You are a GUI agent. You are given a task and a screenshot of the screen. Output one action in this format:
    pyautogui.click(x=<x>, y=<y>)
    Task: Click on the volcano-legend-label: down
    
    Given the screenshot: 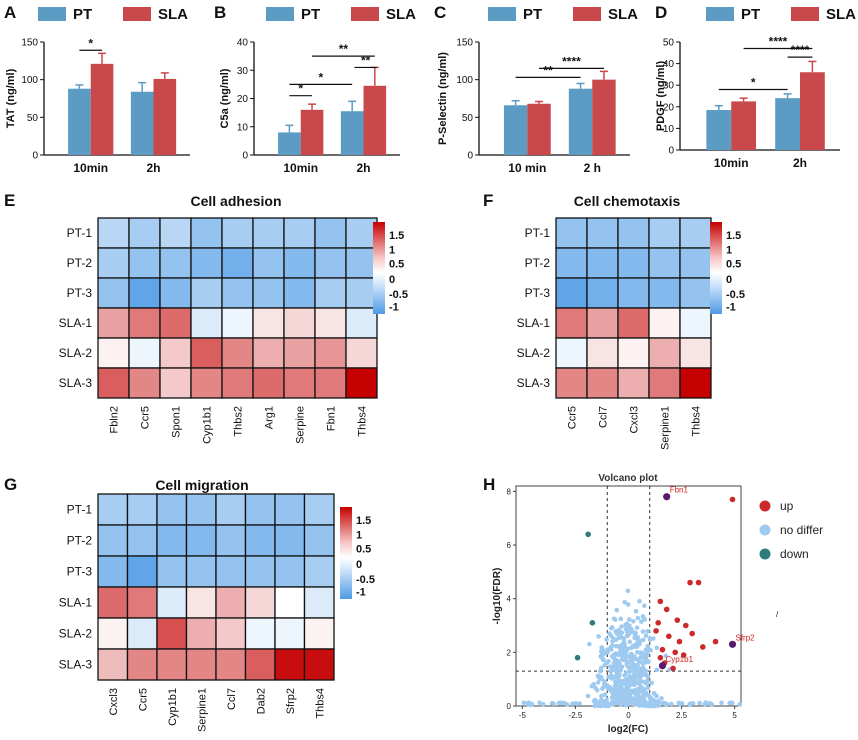 What is the action you would take?
    pyautogui.click(x=794, y=554)
    